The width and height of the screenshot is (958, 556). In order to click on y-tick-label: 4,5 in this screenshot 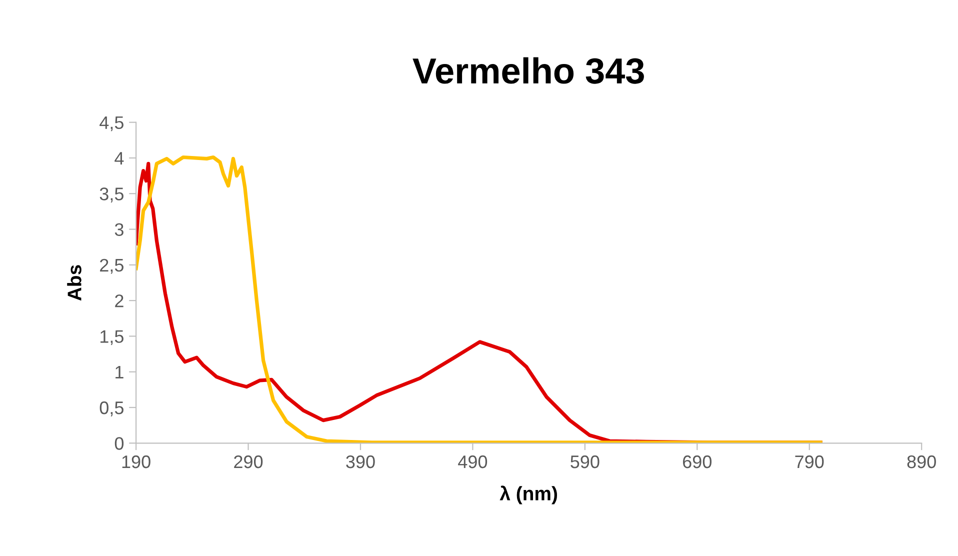, I will do `click(112, 124)`.